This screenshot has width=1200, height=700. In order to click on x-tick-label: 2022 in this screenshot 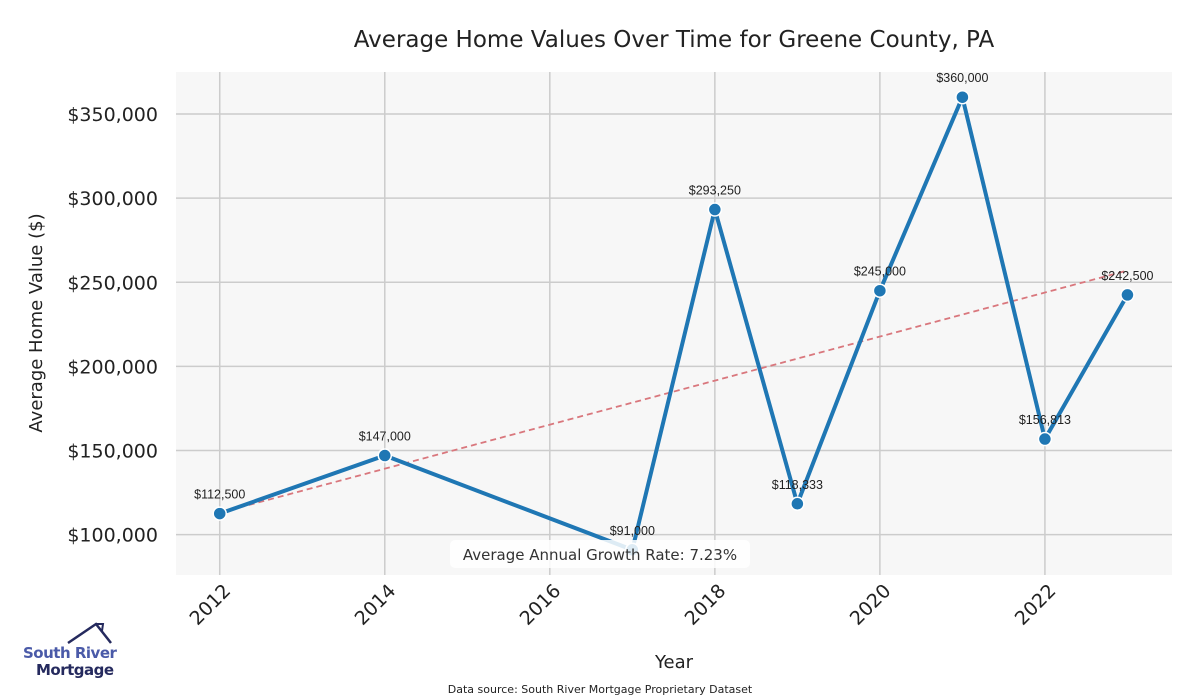, I will do `click(1036, 605)`.